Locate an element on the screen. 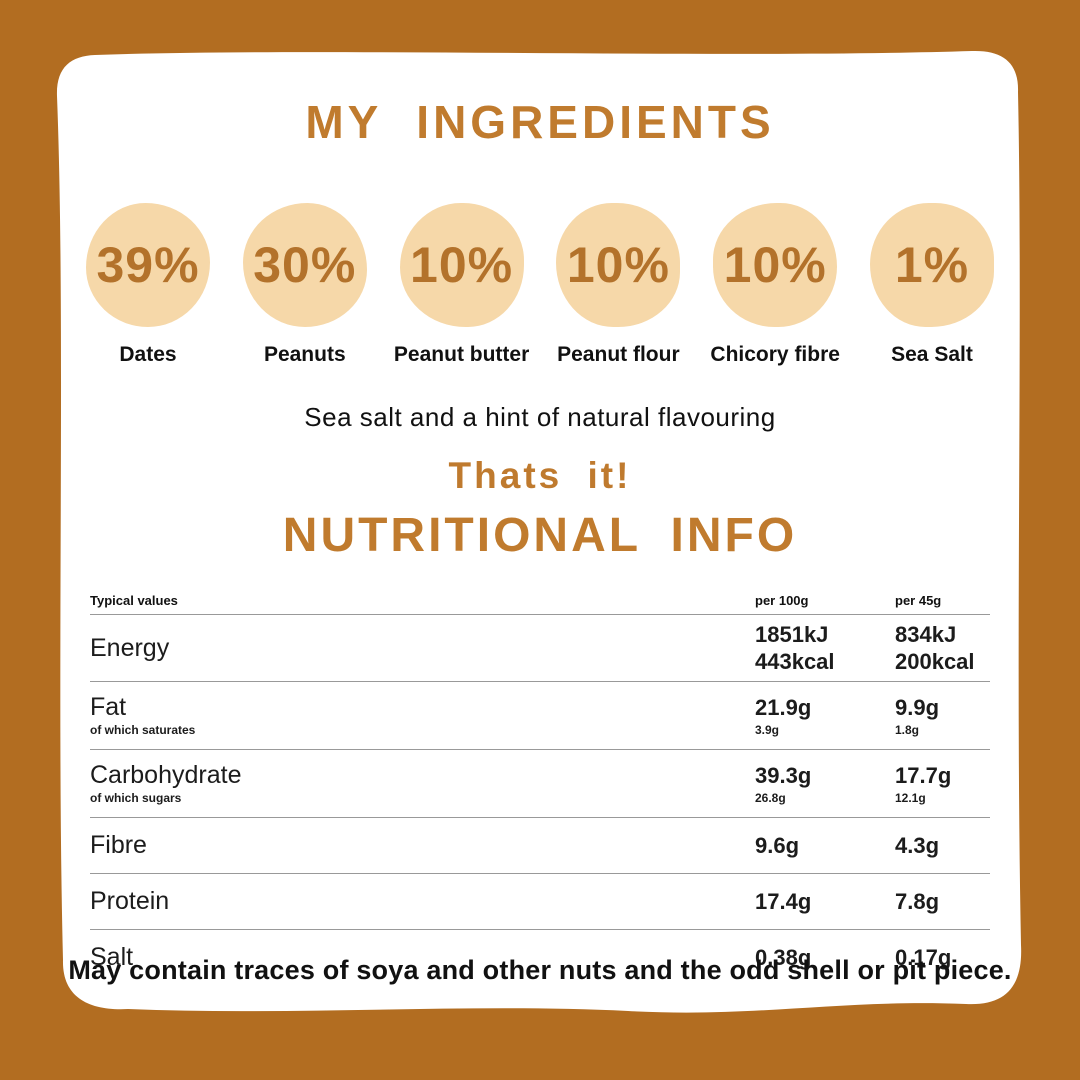 The width and height of the screenshot is (1080, 1080). fat-per100: 21.9g is located at coordinates (783, 708).